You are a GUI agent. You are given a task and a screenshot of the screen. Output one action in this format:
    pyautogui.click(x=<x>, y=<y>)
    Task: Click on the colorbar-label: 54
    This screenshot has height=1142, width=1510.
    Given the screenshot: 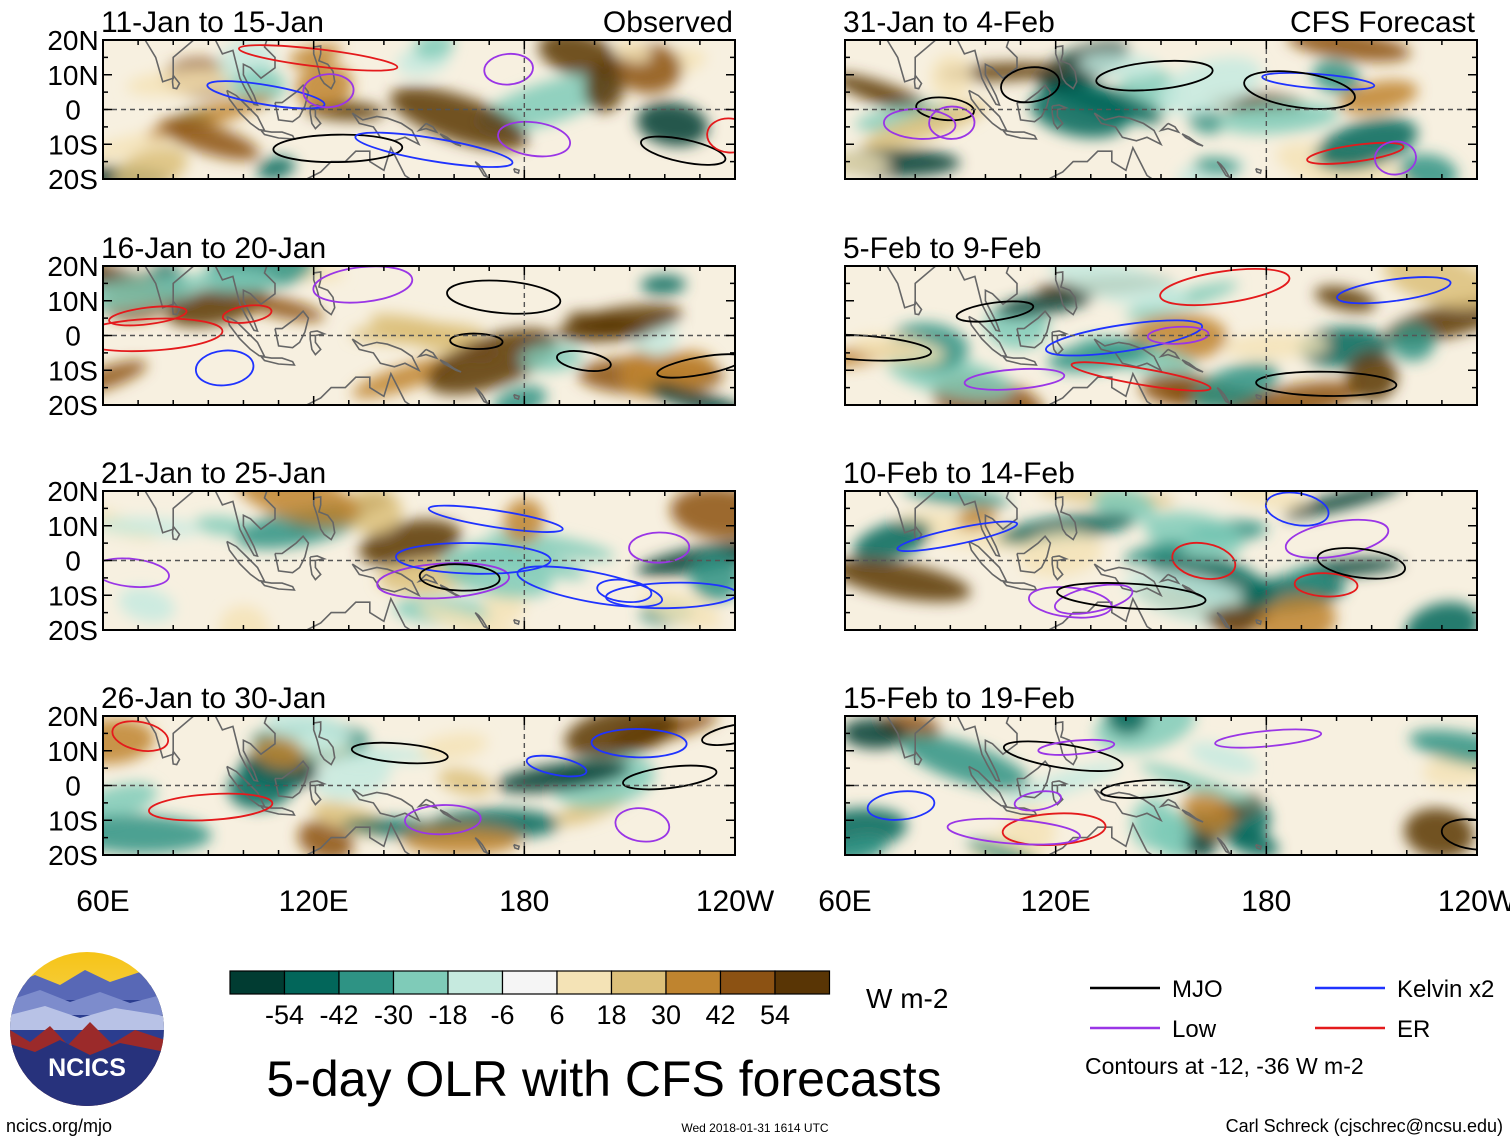 What is the action you would take?
    pyautogui.click(x=775, y=1015)
    